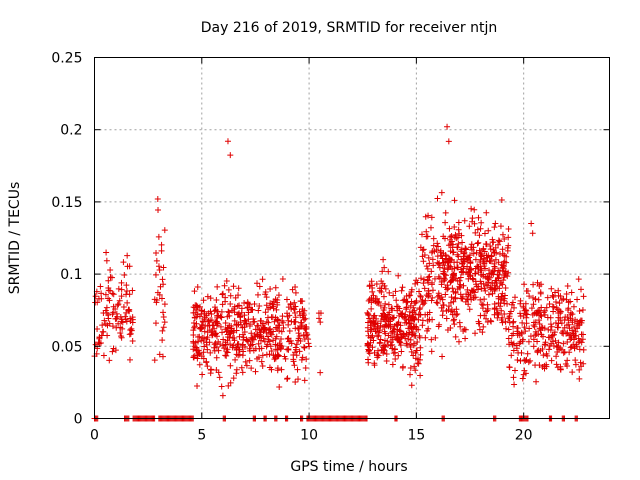 The width and height of the screenshot is (640, 480). I want to click on y-tick-label: 0.1, so click(71, 275).